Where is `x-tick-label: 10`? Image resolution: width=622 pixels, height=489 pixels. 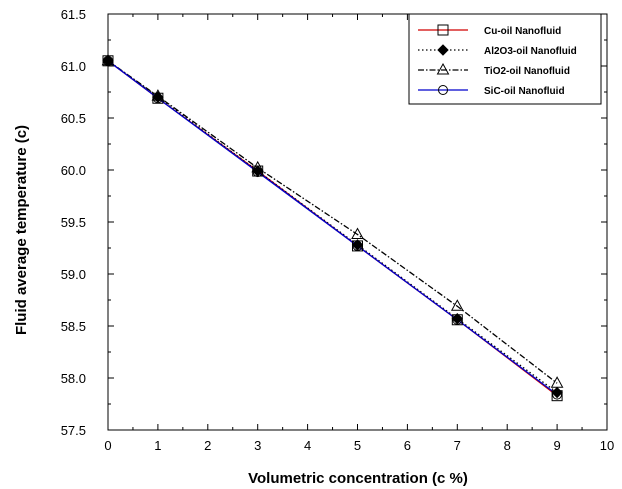
x-tick-label: 10 is located at coordinates (607, 445).